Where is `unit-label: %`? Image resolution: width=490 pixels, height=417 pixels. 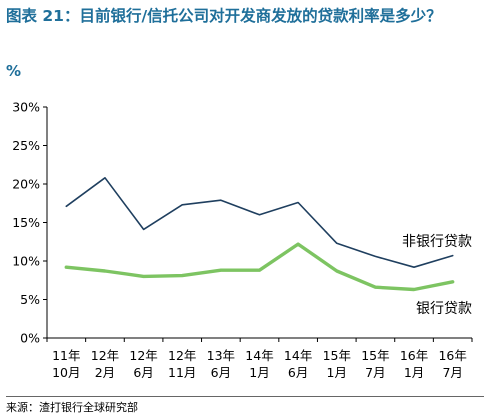 unit-label: % is located at coordinates (14, 71).